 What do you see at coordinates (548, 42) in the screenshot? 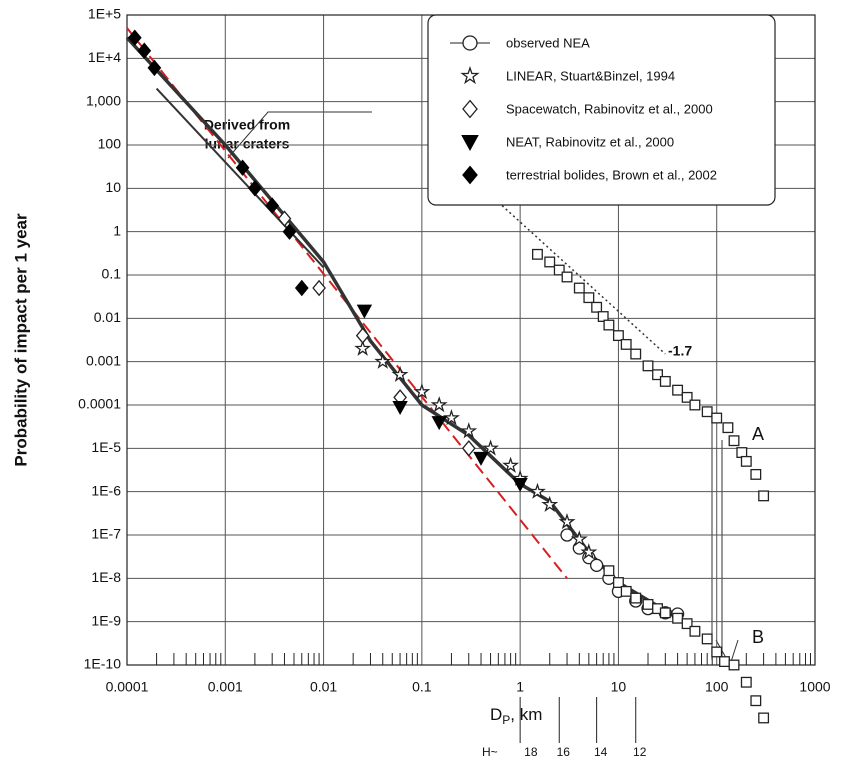
I see `legend-label: observed NEA` at bounding box center [548, 42].